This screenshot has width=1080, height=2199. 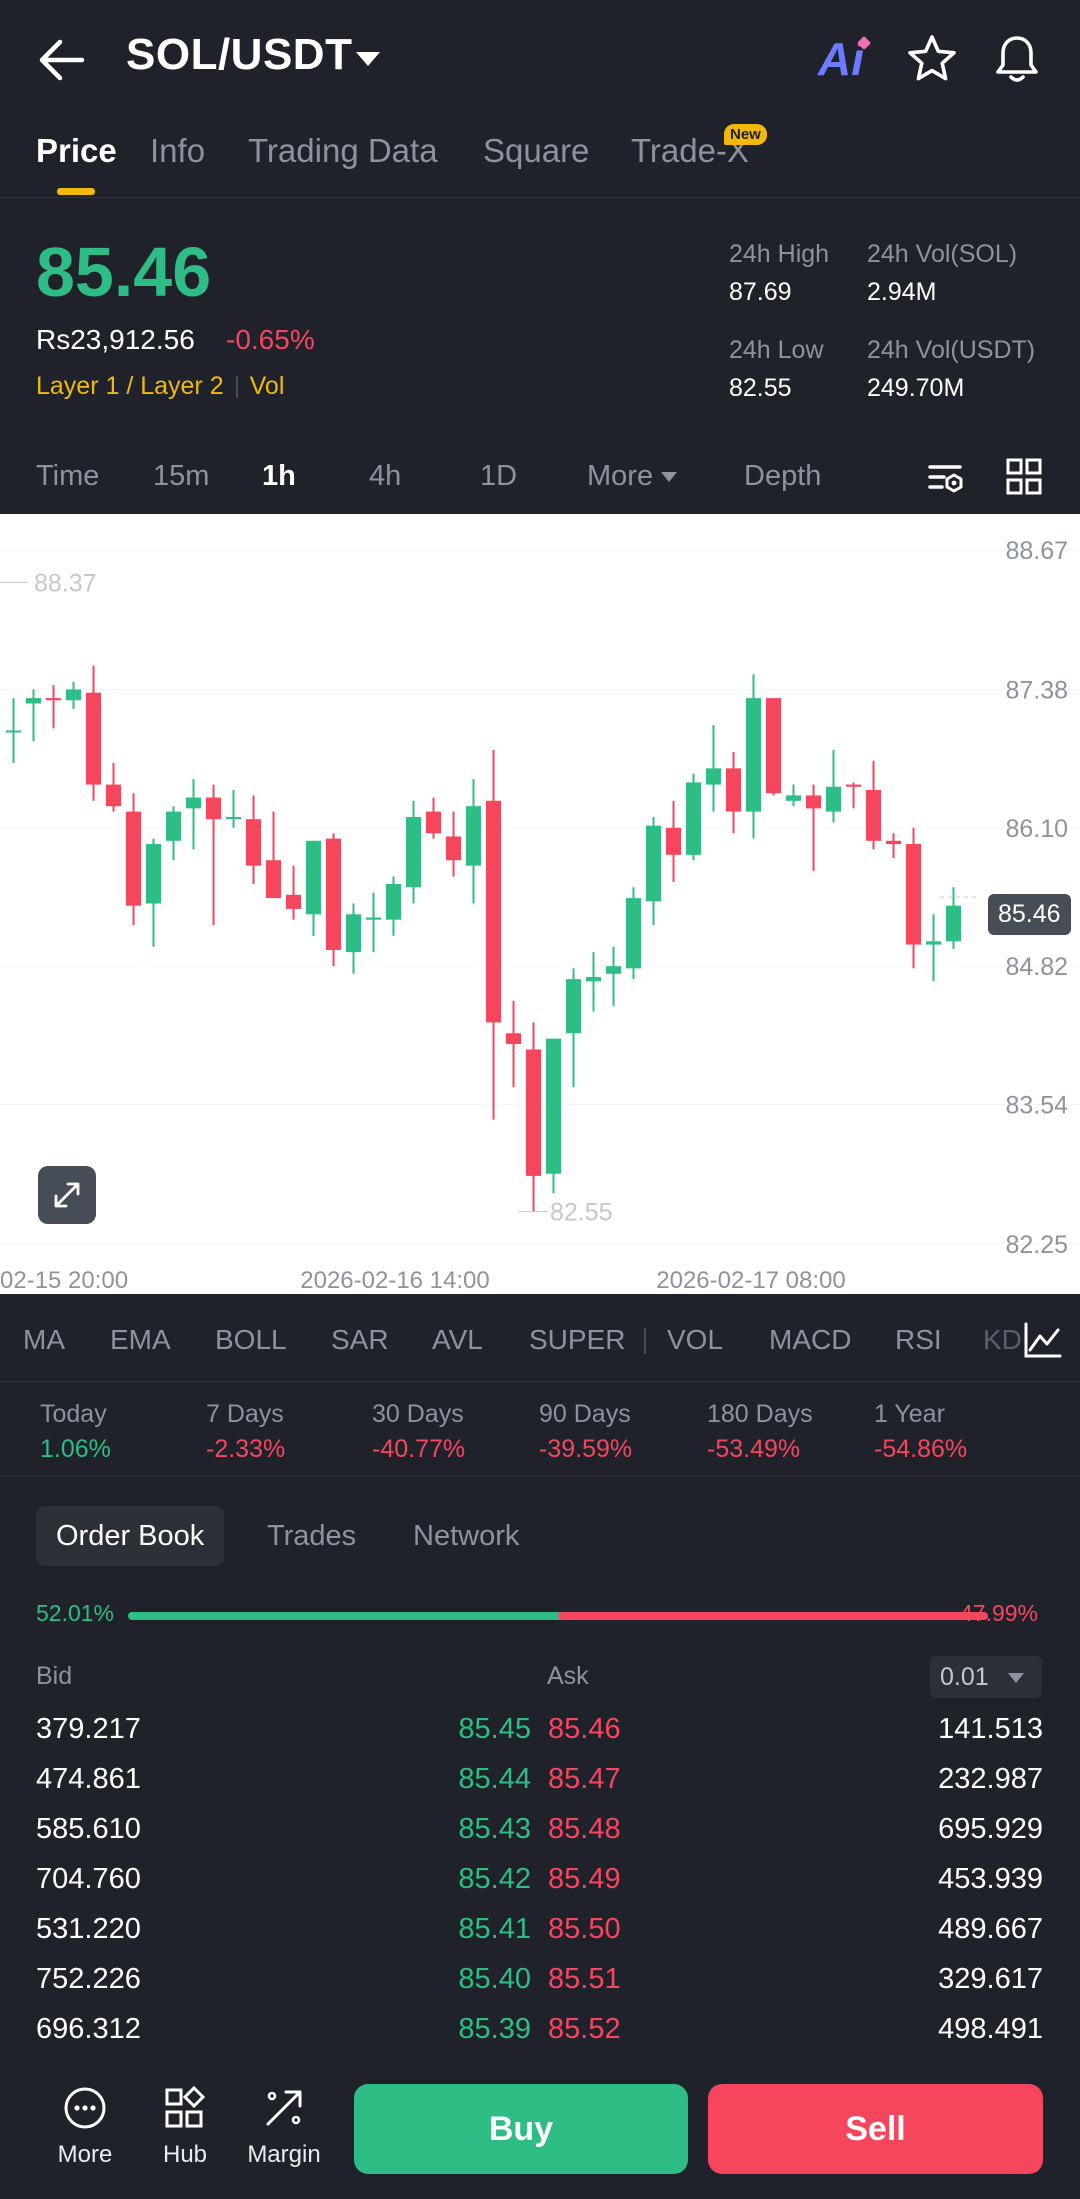 What do you see at coordinates (918, 1339) in the screenshot?
I see `indicator-rsi: RSI` at bounding box center [918, 1339].